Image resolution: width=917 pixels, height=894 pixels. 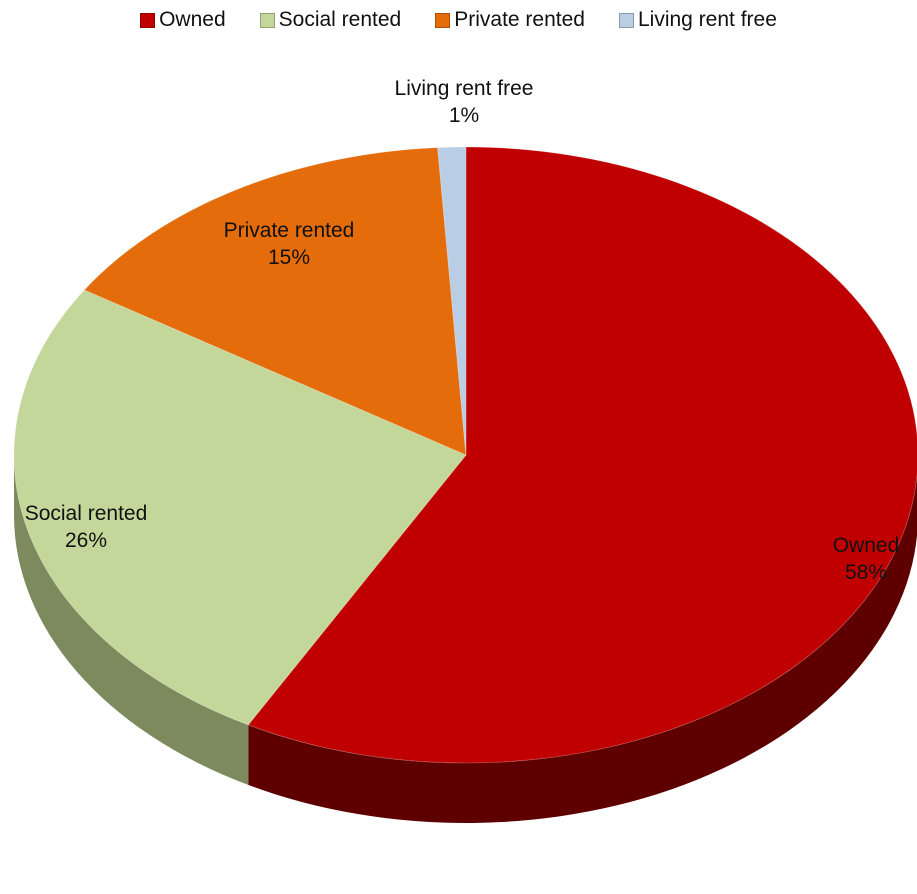 I want to click on slice-value-living-rent-free: 1%, so click(x=464, y=115).